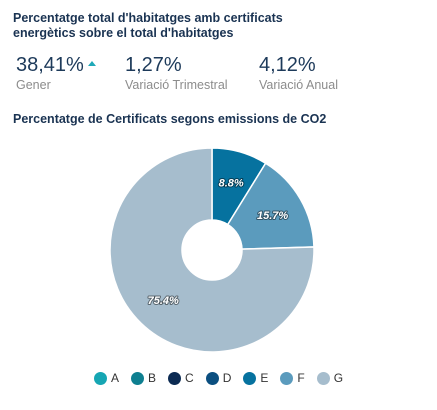  Describe the element at coordinates (212, 378) in the screenshot. I see `legend-swatch-d` at that location.